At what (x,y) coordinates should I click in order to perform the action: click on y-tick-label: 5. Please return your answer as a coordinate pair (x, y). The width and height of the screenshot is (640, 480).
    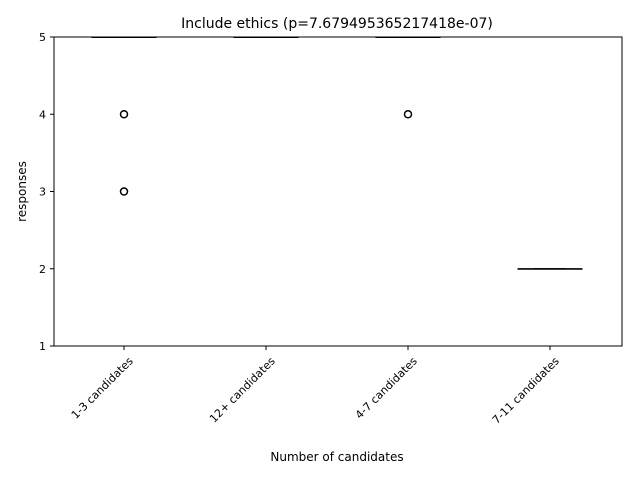
    Looking at the image, I should click on (42, 37).